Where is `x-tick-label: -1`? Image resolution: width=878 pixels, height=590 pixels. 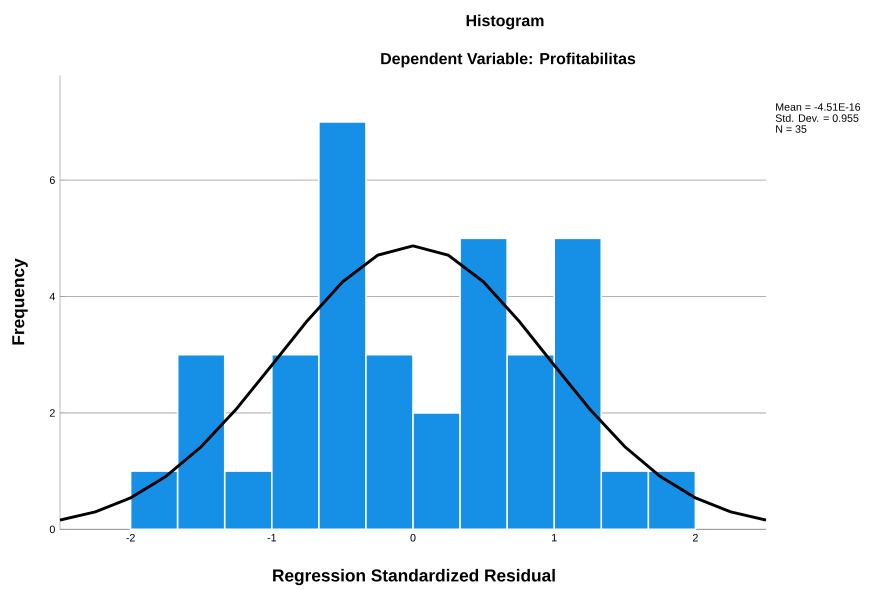 x-tick-label: -1 is located at coordinates (272, 538).